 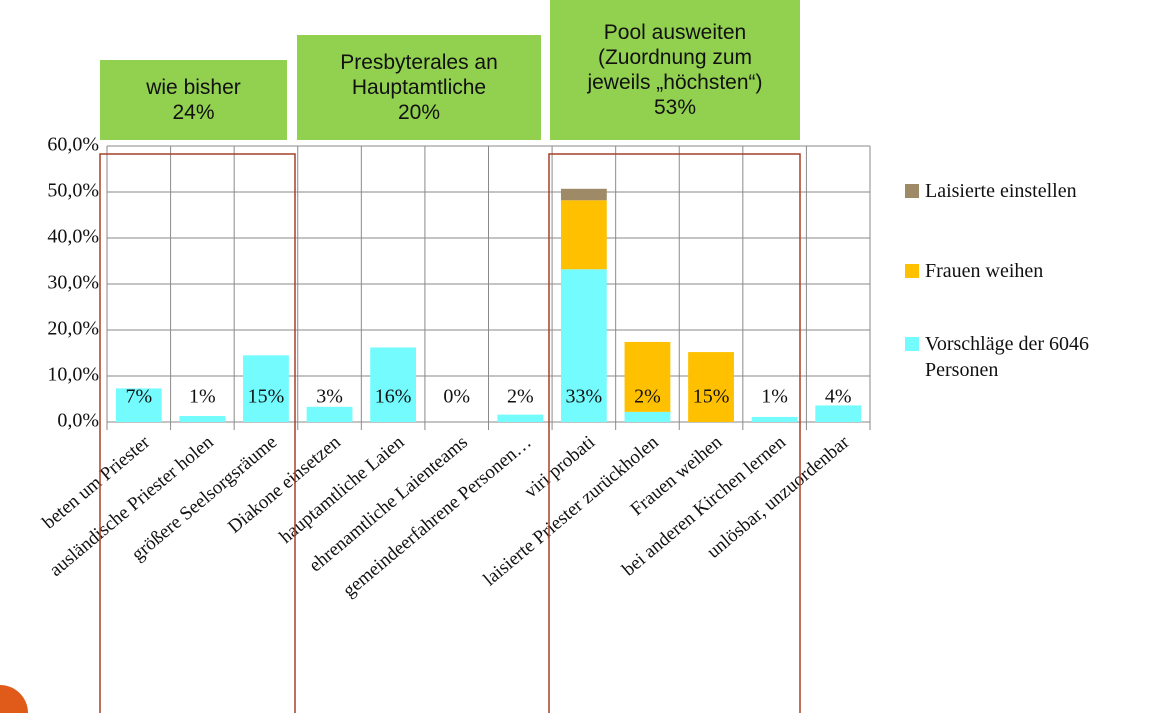 What do you see at coordinates (78, 421) in the screenshot?
I see `y-tick-label: 0,0%` at bounding box center [78, 421].